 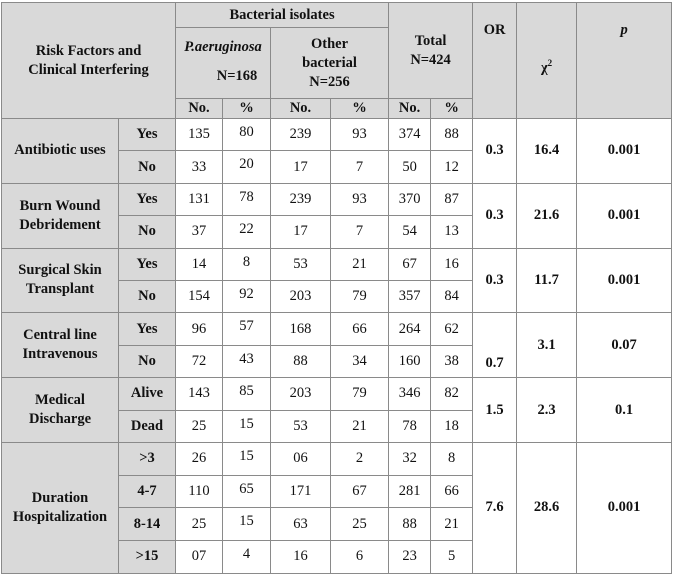 What do you see at coordinates (452, 394) in the screenshot?
I see `data-cell: 82` at bounding box center [452, 394].